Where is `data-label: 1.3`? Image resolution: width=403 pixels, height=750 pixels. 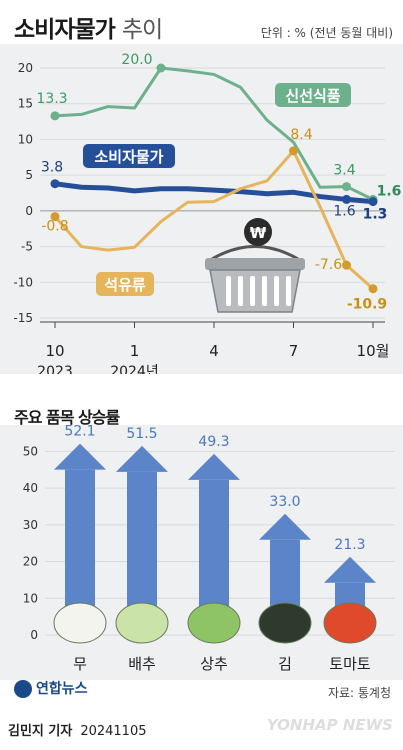
data-label: 1.3 is located at coordinates (375, 215).